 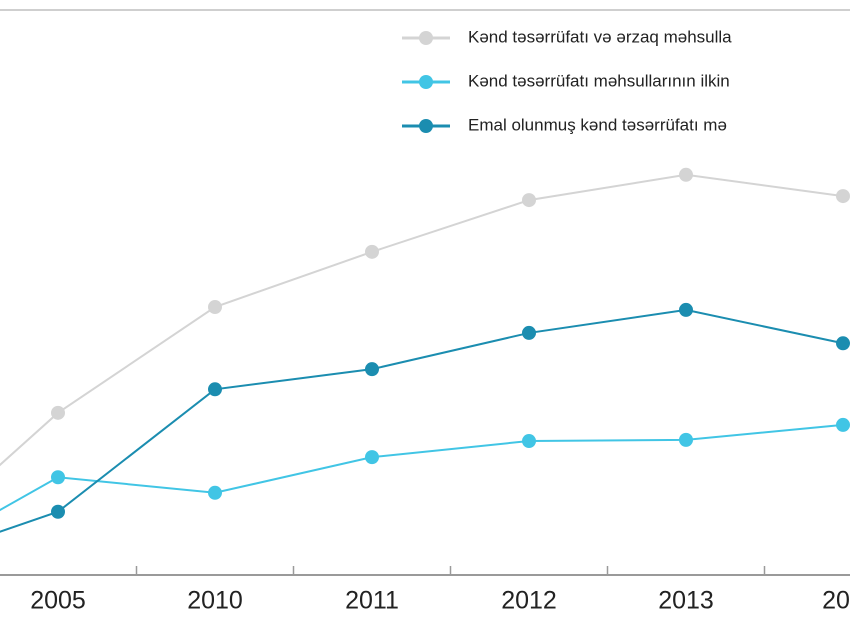 I want to click on x-tick-label: 2013, so click(x=686, y=601).